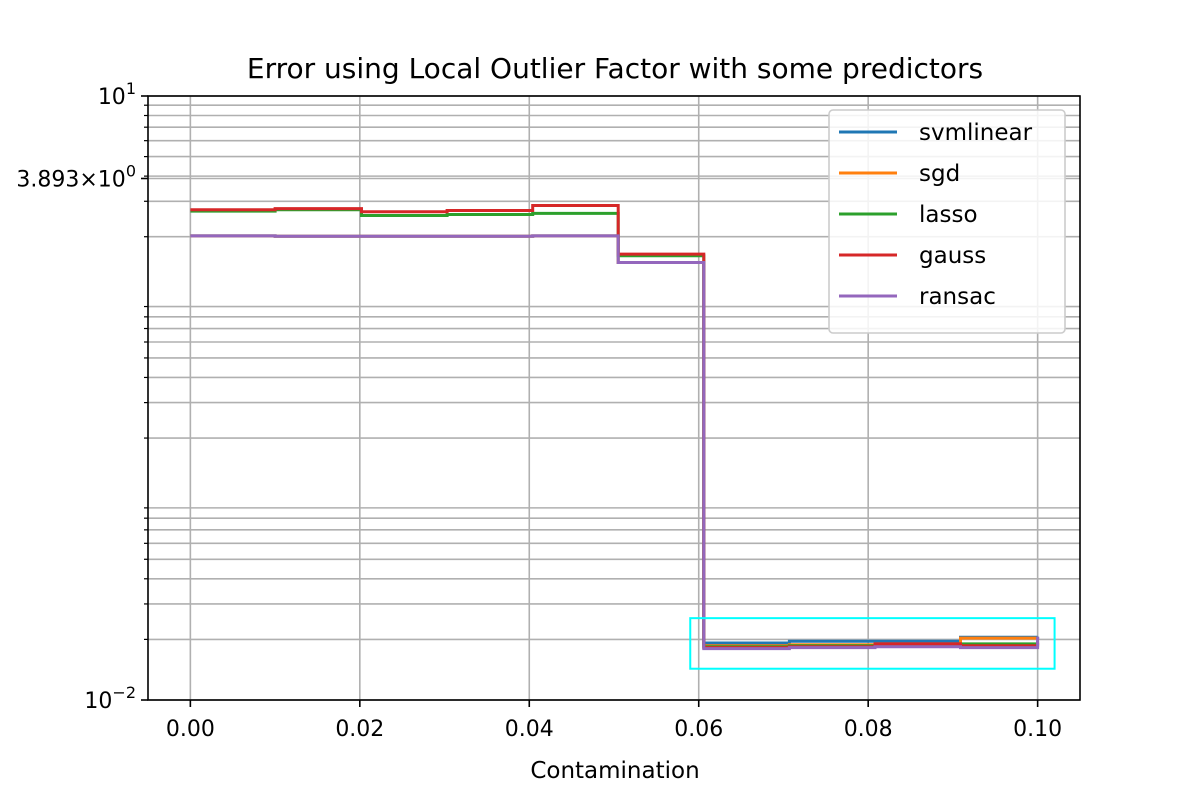 The image size is (1200, 800). I want to click on legend-label-ransac: ransac, so click(957, 297).